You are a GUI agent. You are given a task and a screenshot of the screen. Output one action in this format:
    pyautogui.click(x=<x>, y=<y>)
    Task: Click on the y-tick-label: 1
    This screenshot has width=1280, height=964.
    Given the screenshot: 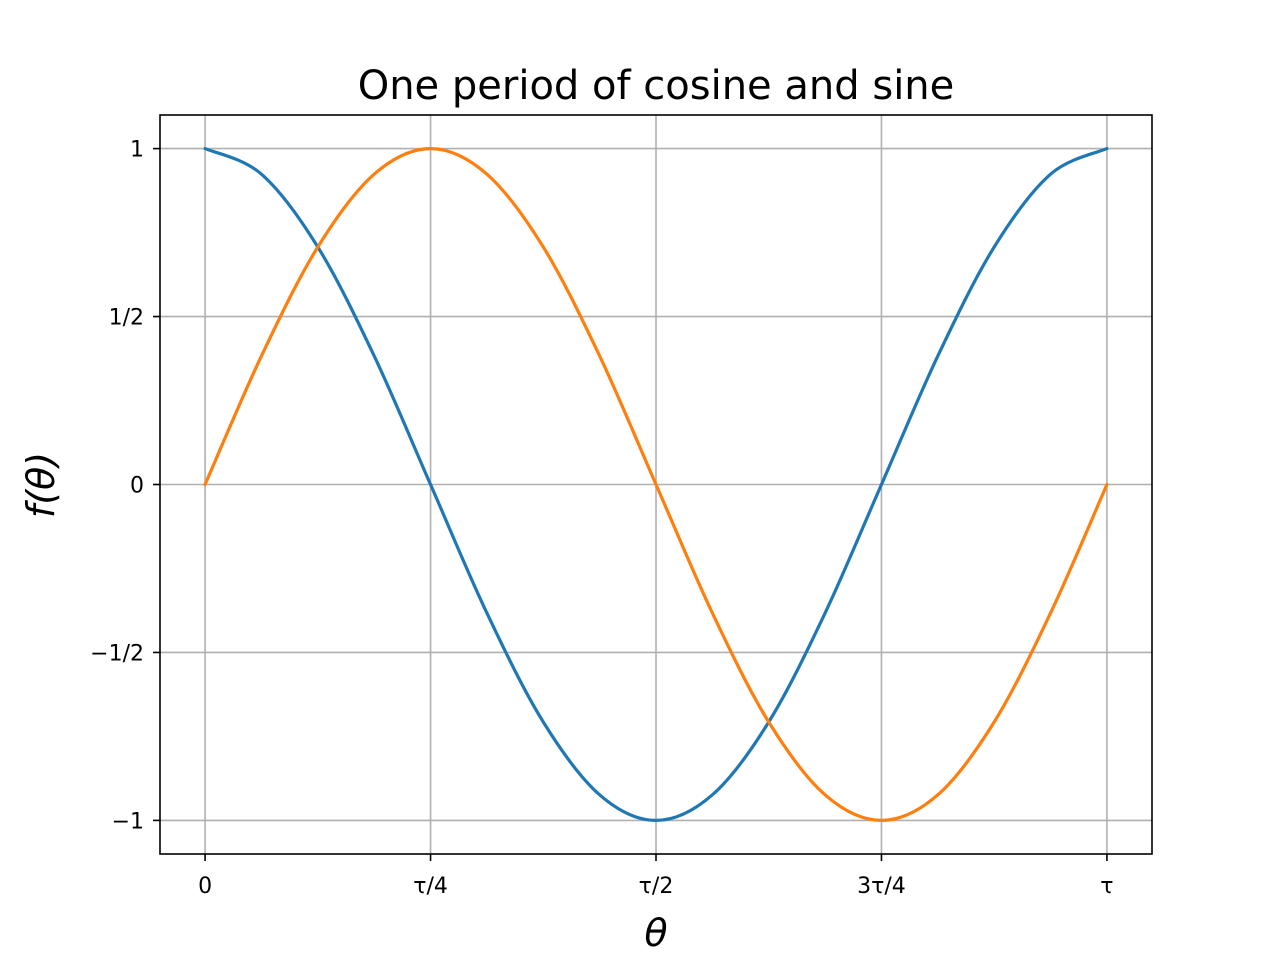 What is the action you would take?
    pyautogui.click(x=137, y=150)
    